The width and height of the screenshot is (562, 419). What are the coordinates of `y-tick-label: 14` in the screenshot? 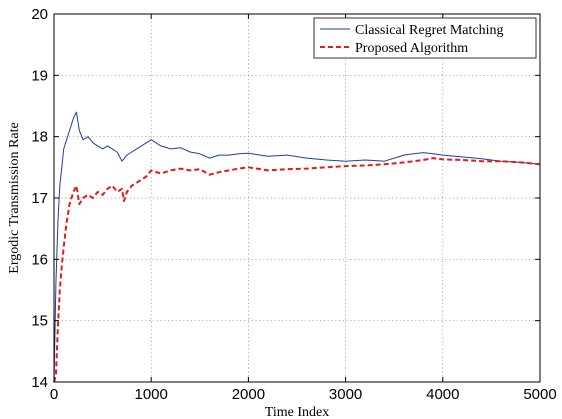 It's located at (39, 382).